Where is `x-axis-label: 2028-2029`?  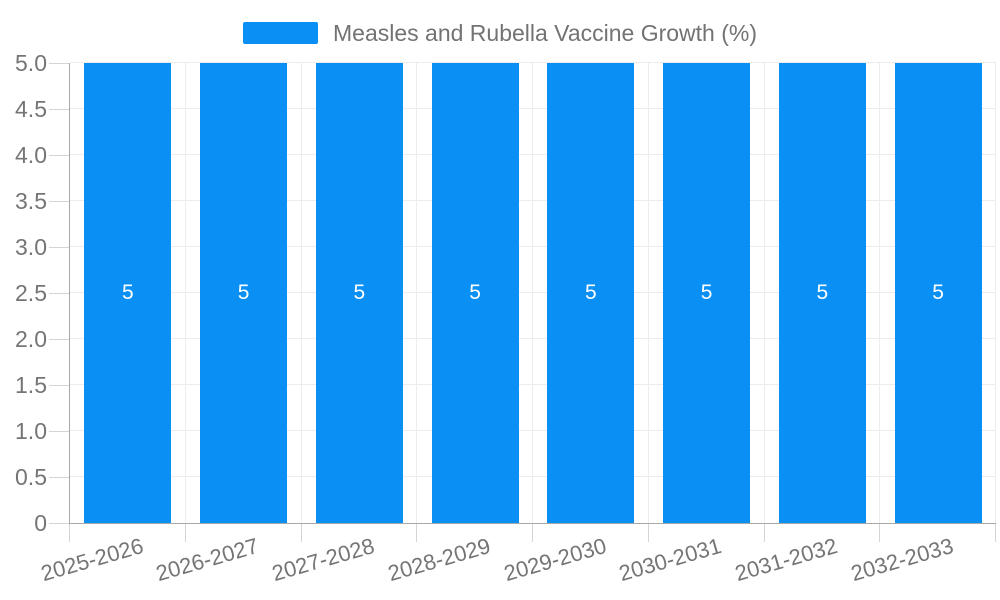
x-axis-label: 2028-2029 is located at coordinates (439, 560).